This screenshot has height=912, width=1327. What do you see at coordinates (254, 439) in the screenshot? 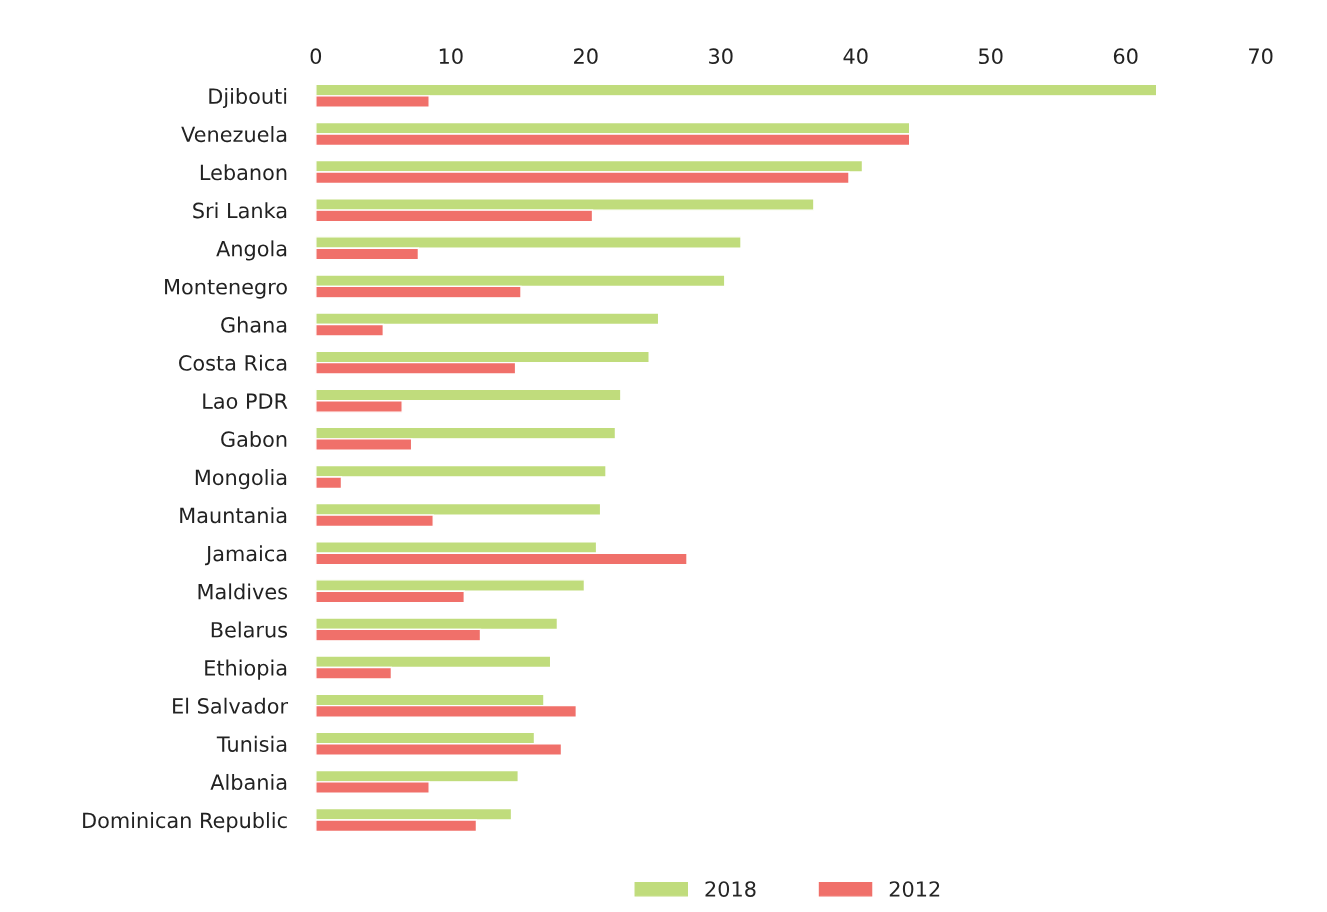
I see `y-tick-label: Gabon` at bounding box center [254, 439].